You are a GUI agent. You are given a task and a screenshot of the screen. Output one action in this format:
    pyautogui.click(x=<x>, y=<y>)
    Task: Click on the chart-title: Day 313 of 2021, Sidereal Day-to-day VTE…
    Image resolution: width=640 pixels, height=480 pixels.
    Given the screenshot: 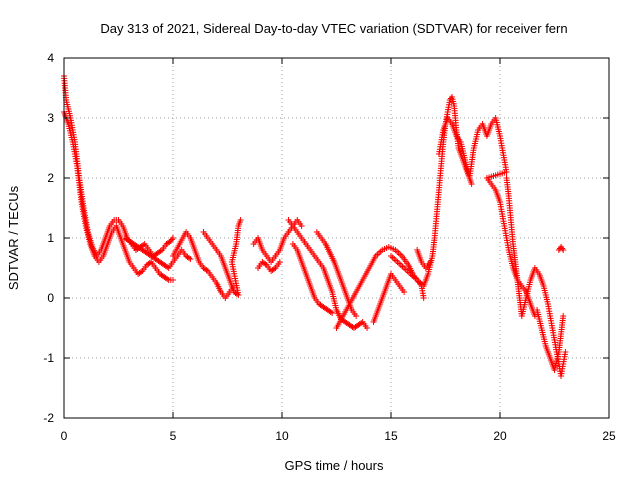 What is the action you would take?
    pyautogui.click(x=333, y=28)
    